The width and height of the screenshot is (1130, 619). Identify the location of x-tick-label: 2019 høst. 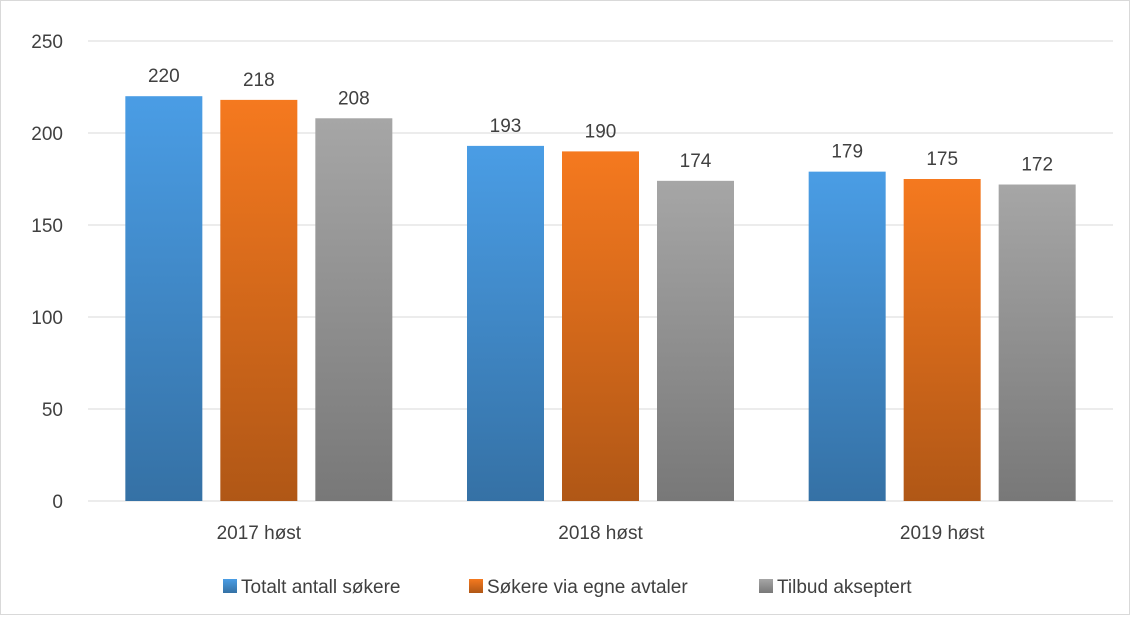
(942, 533).